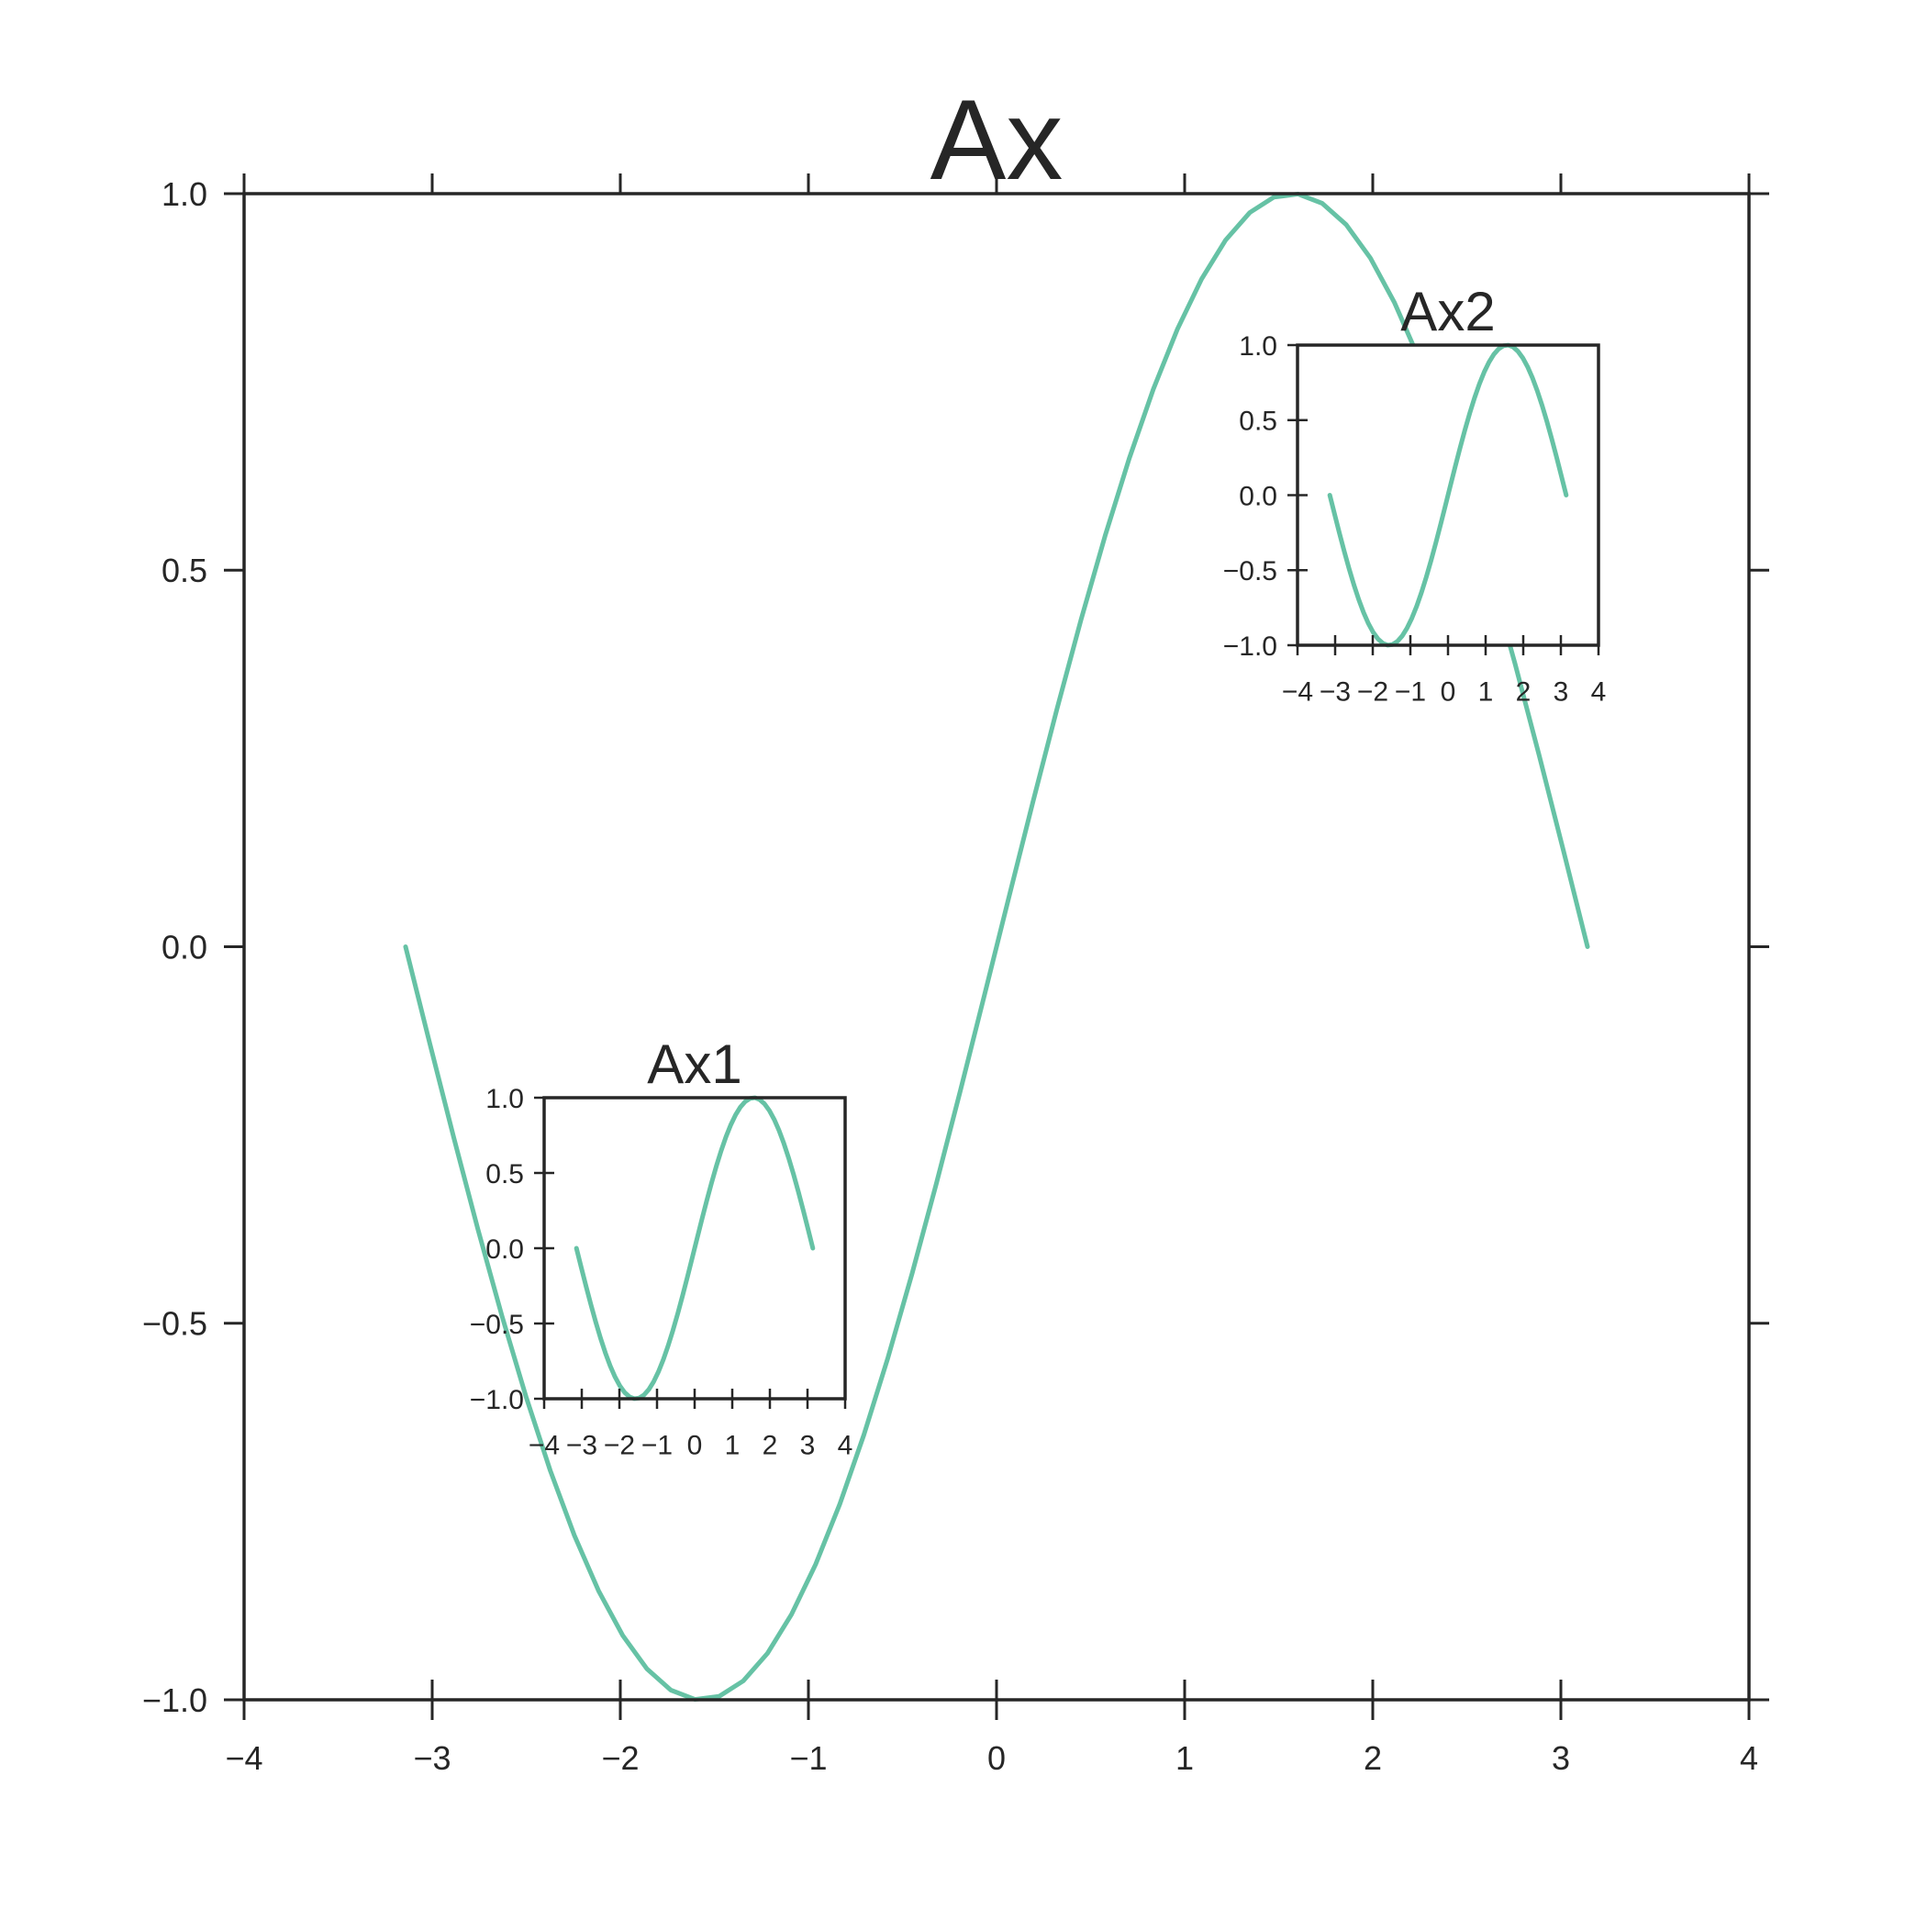  I want to click on ax1-title: Ax1, so click(694, 1064).